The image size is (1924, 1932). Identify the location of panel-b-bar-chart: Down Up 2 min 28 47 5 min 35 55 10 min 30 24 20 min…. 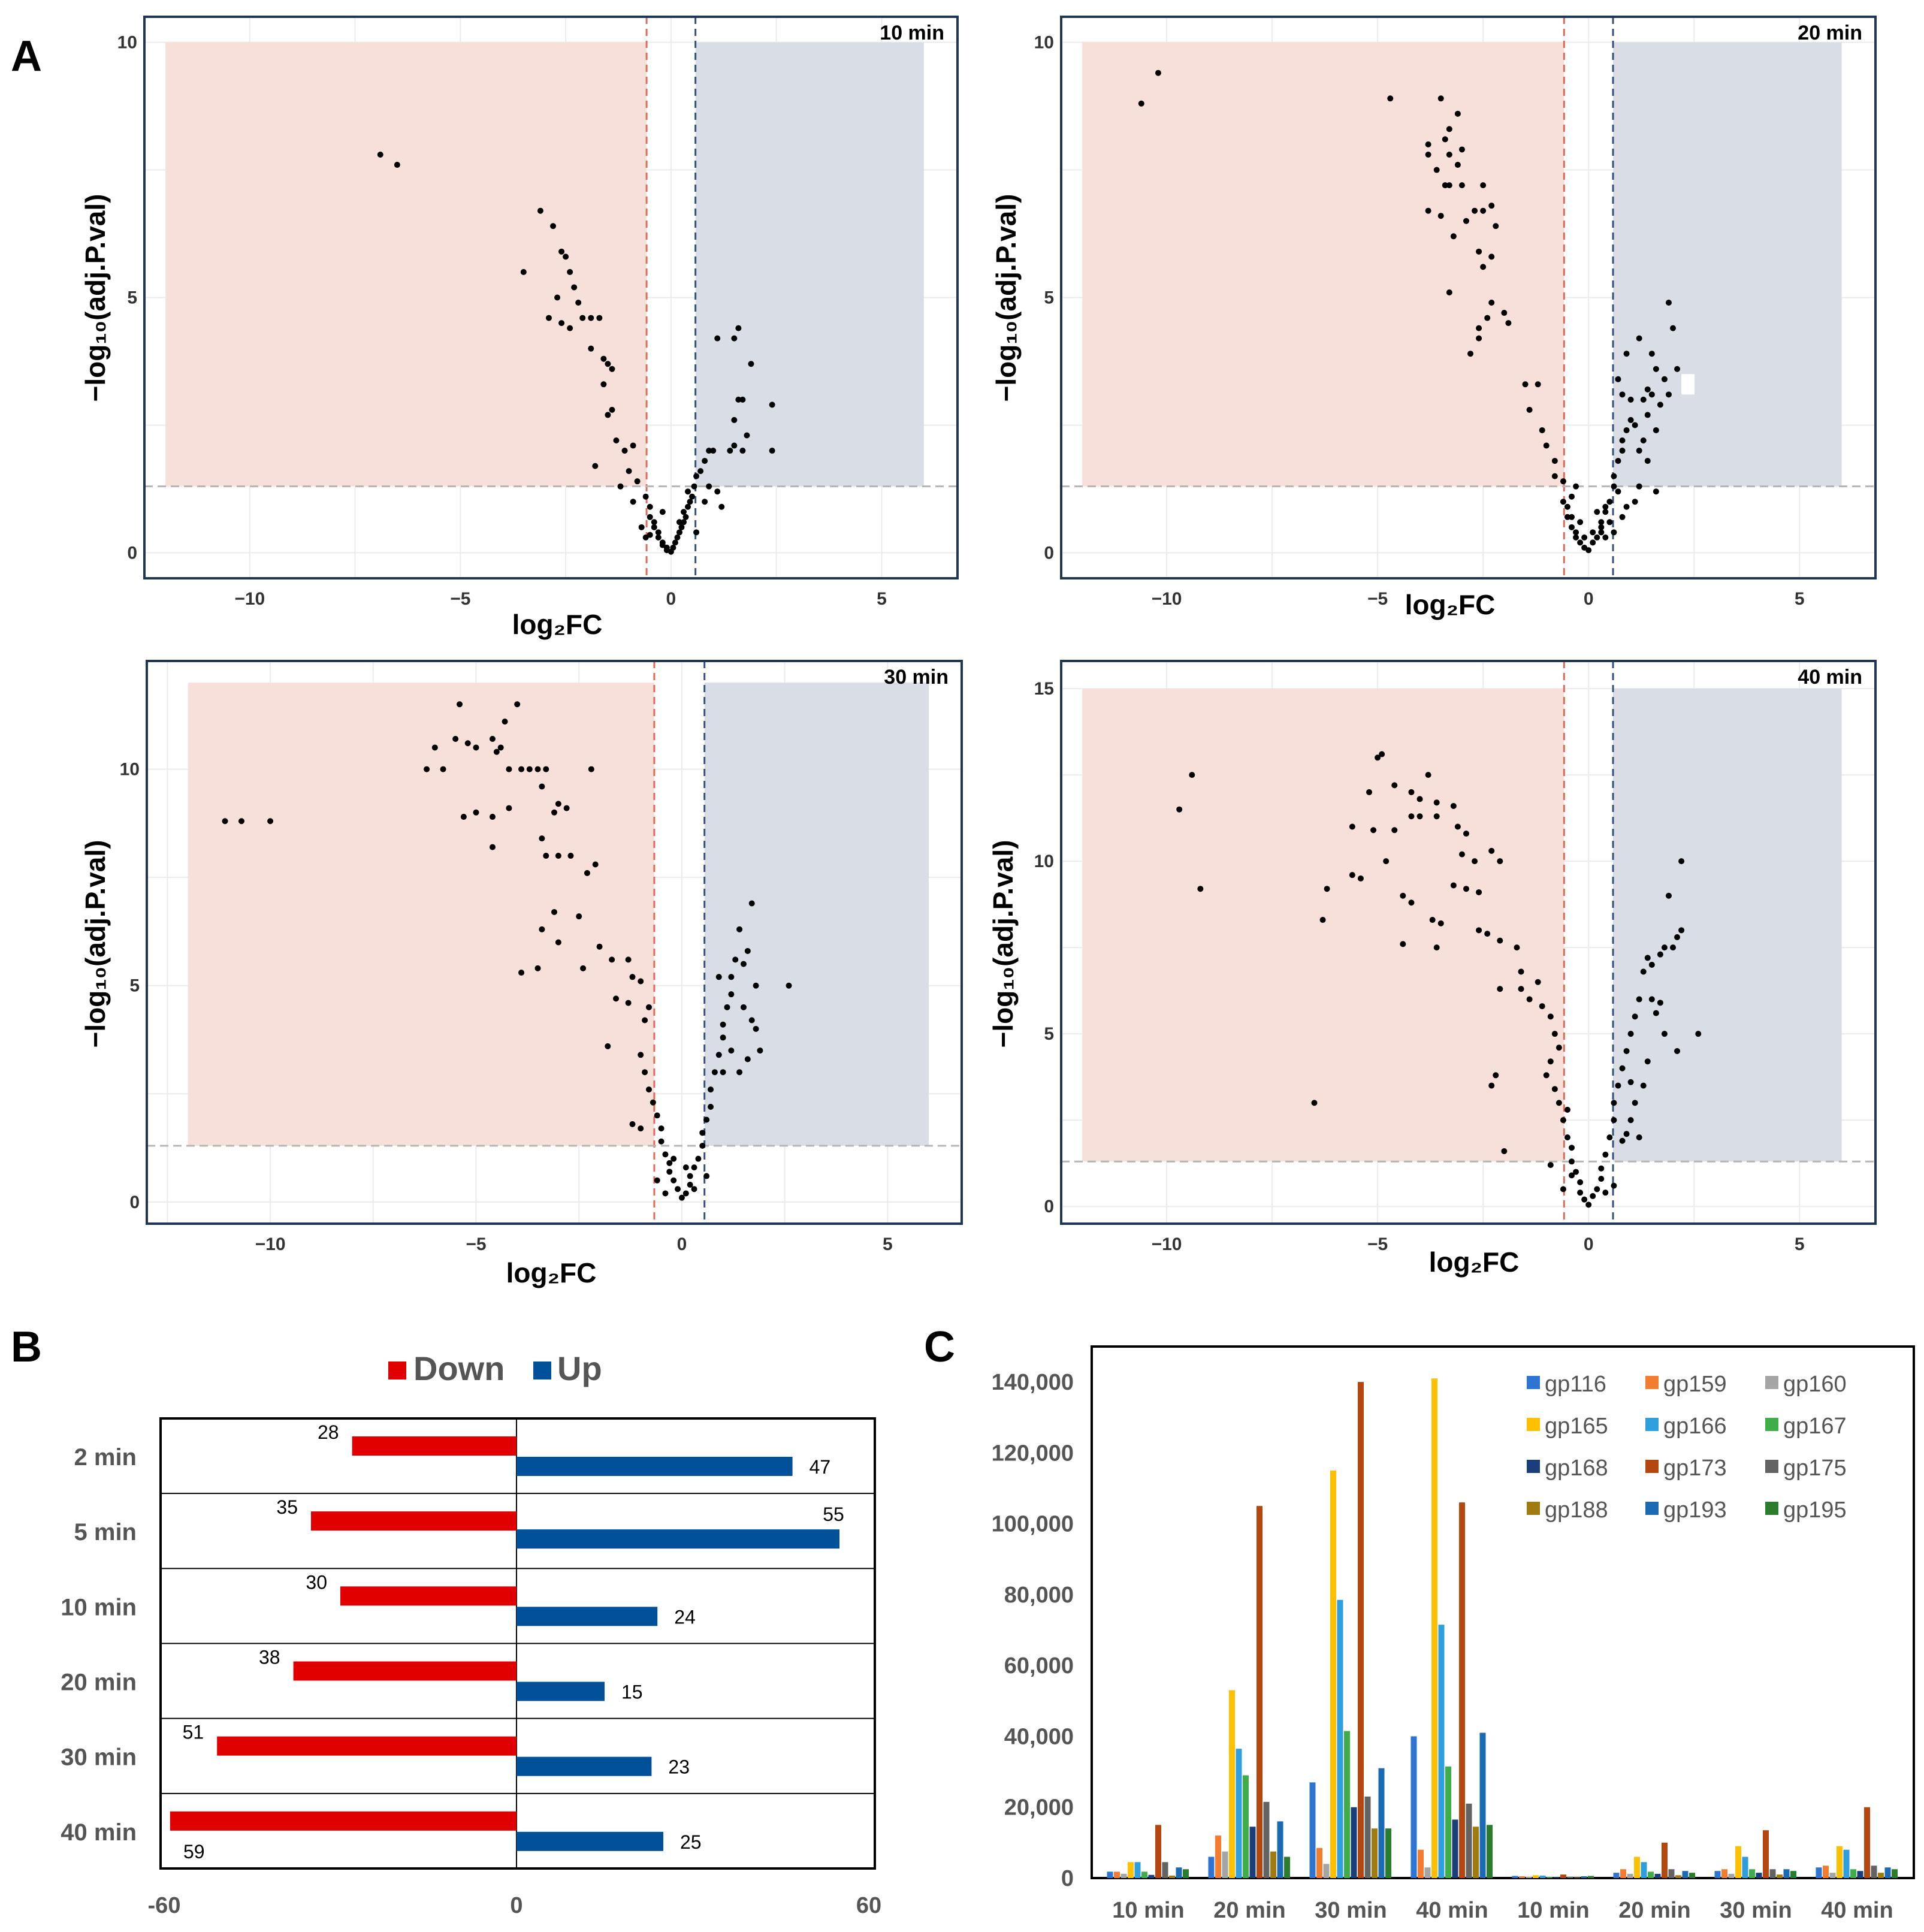
(471, 1634).